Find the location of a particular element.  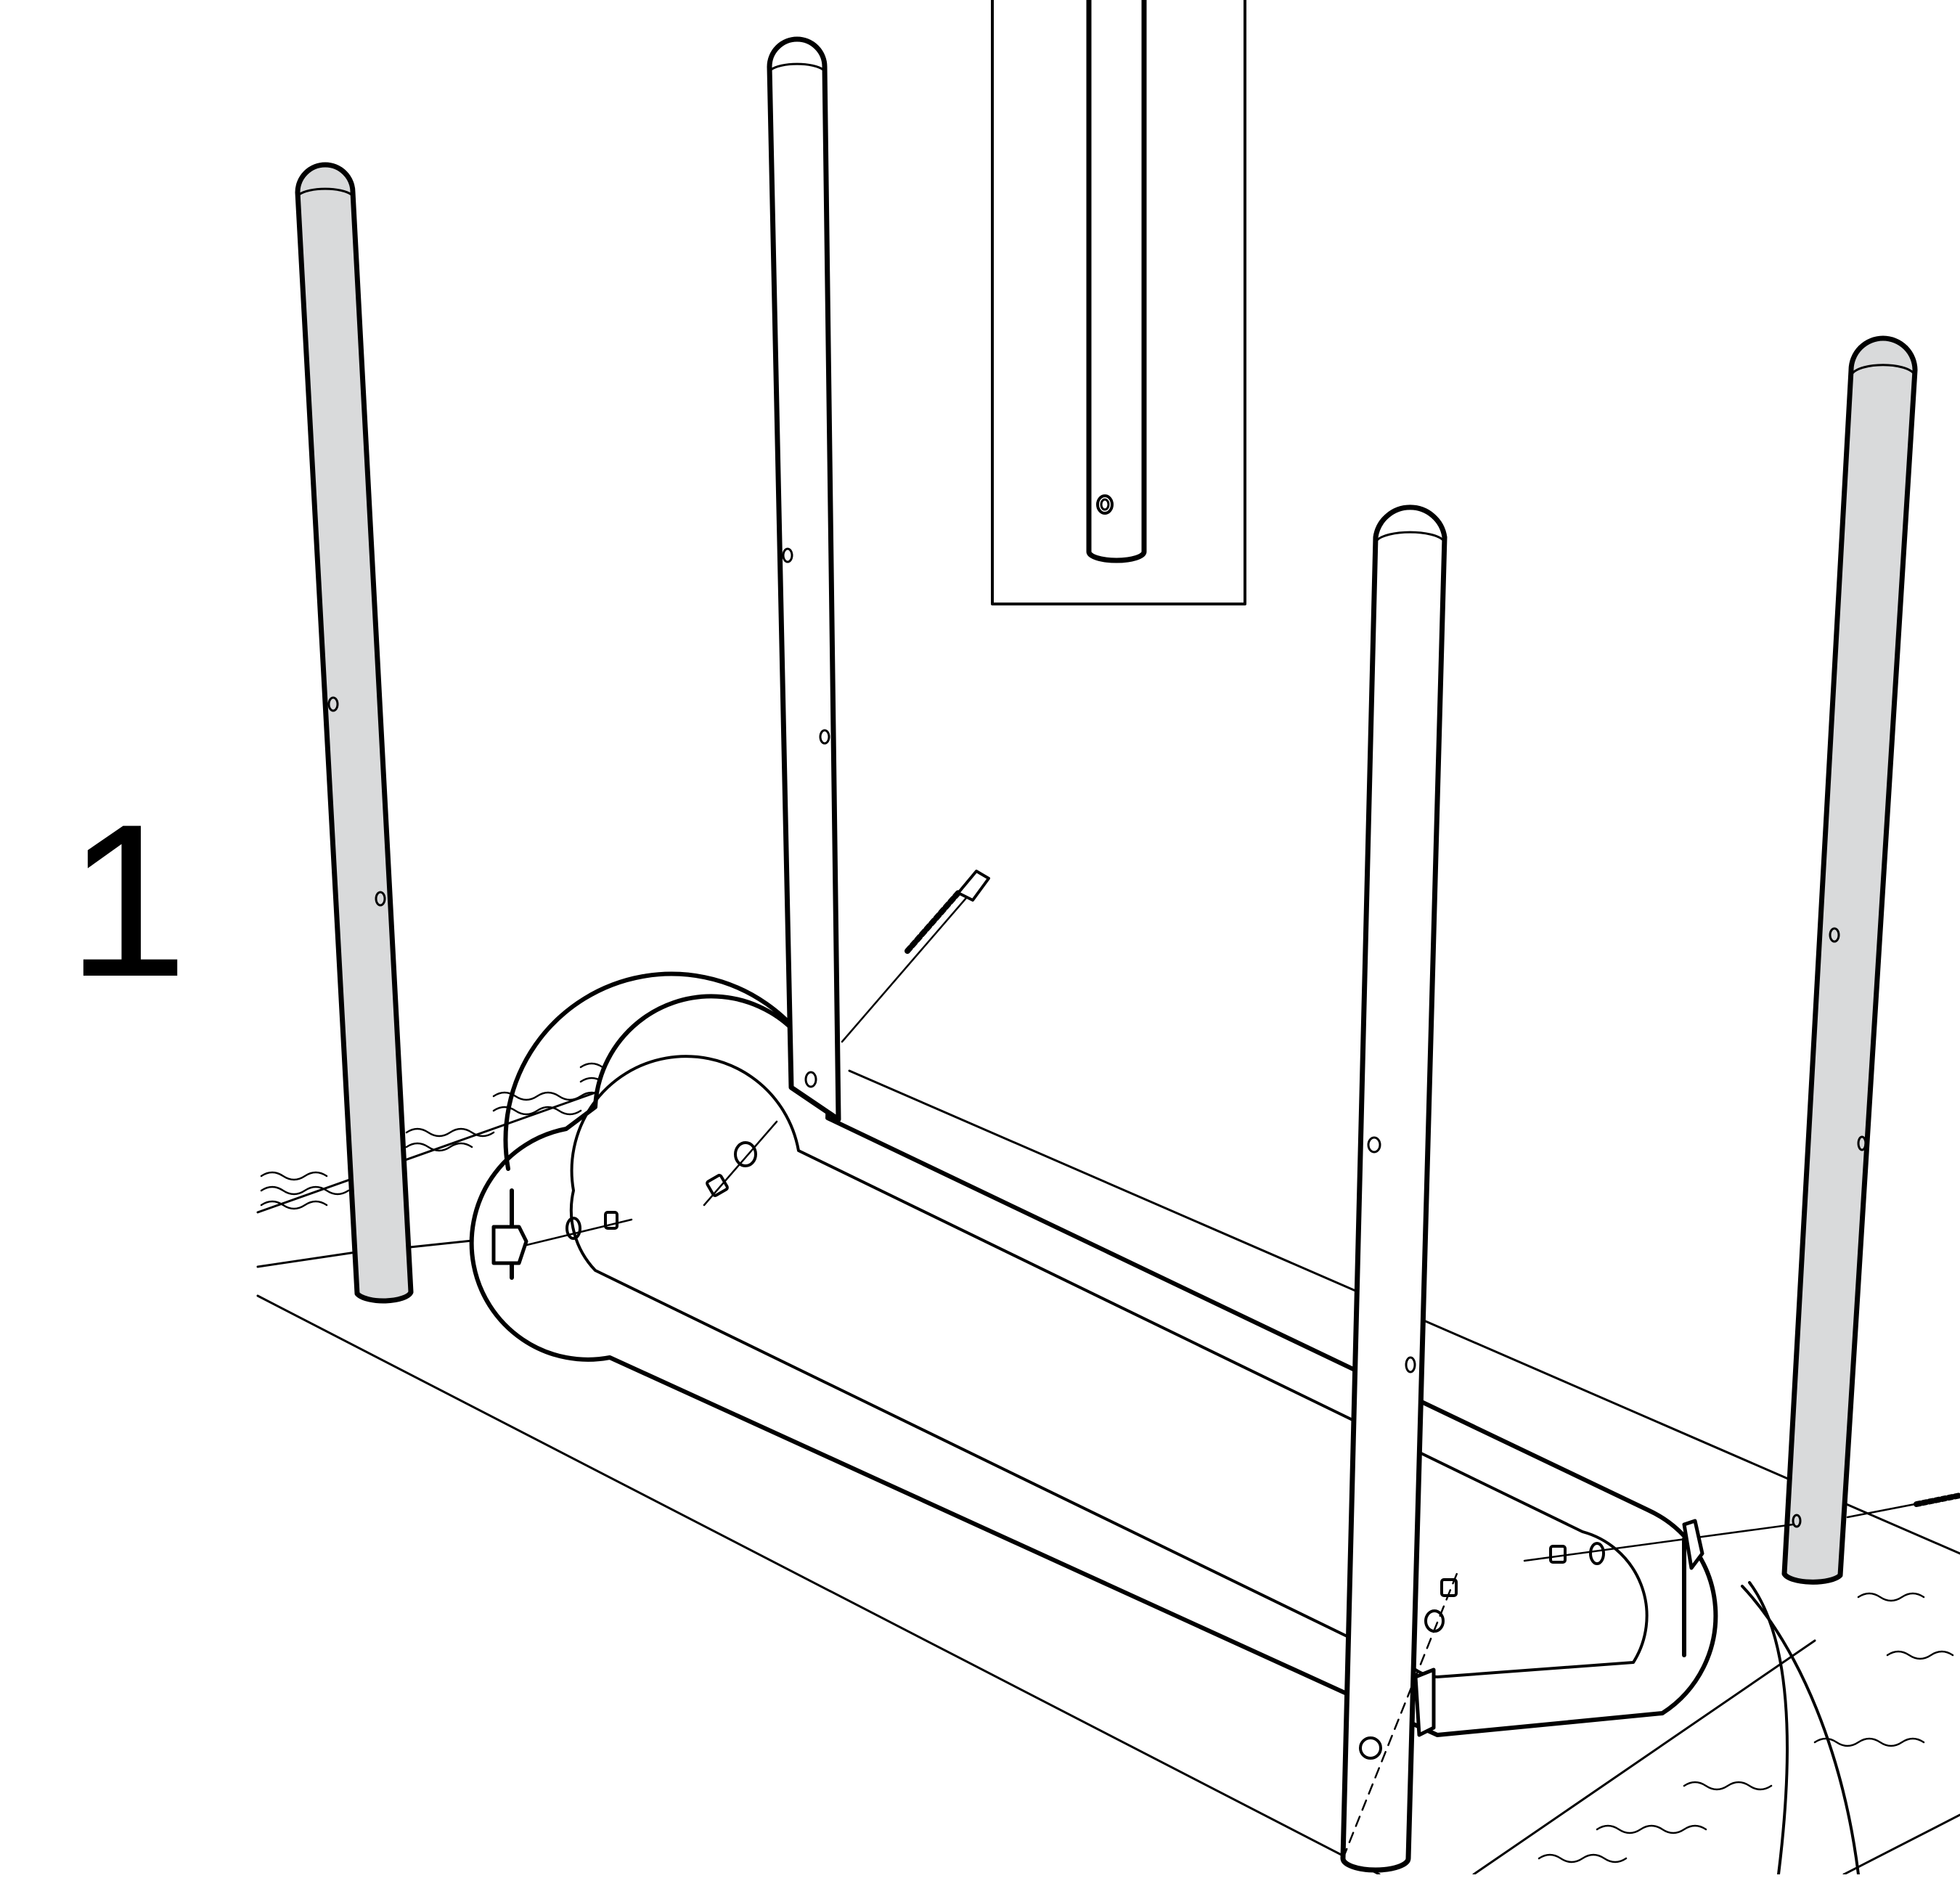

fastener-group-back is located at coordinates (847, 1038).